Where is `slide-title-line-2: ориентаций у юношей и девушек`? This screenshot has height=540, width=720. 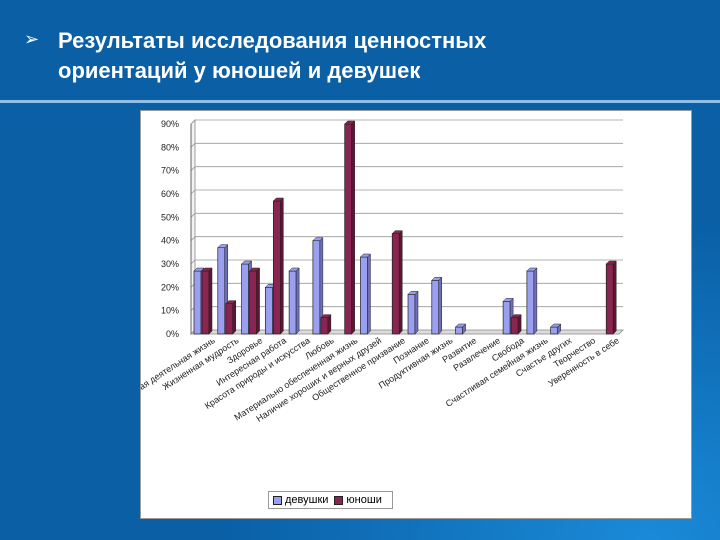
slide-title-line-2: ориентаций у юношей и девушек is located at coordinates (239, 70).